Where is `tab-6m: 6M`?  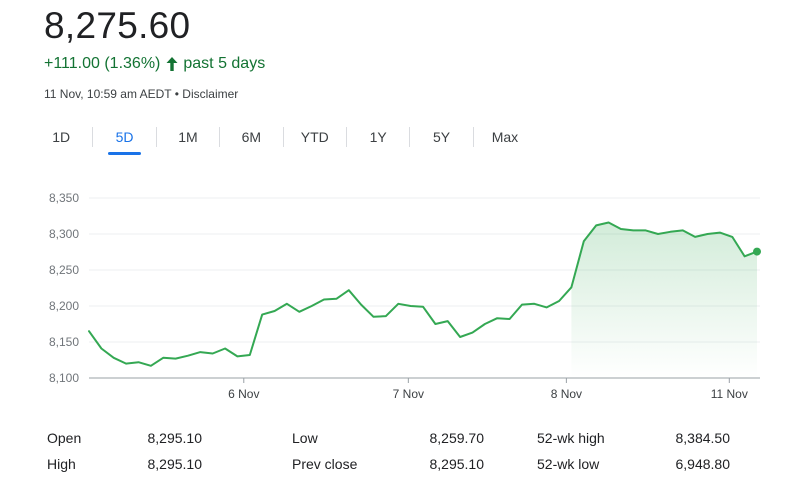
tab-6m: 6M is located at coordinates (251, 137).